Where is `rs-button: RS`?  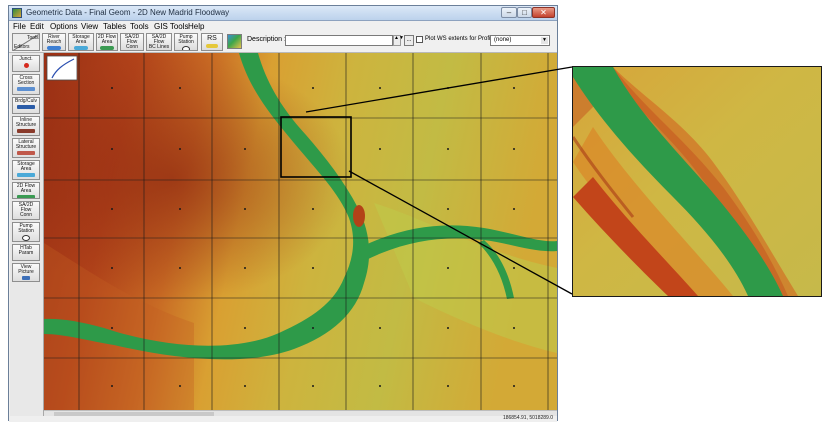 rs-button: RS is located at coordinates (212, 42).